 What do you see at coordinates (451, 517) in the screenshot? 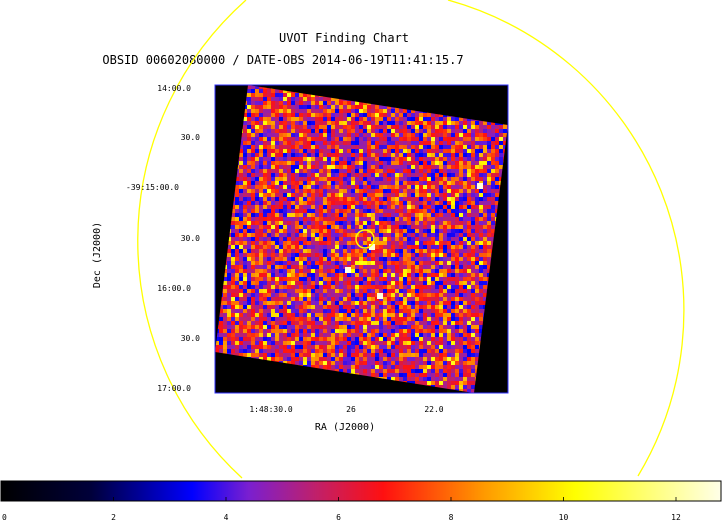
I see `colorbar-tick-label: 8` at bounding box center [451, 517].